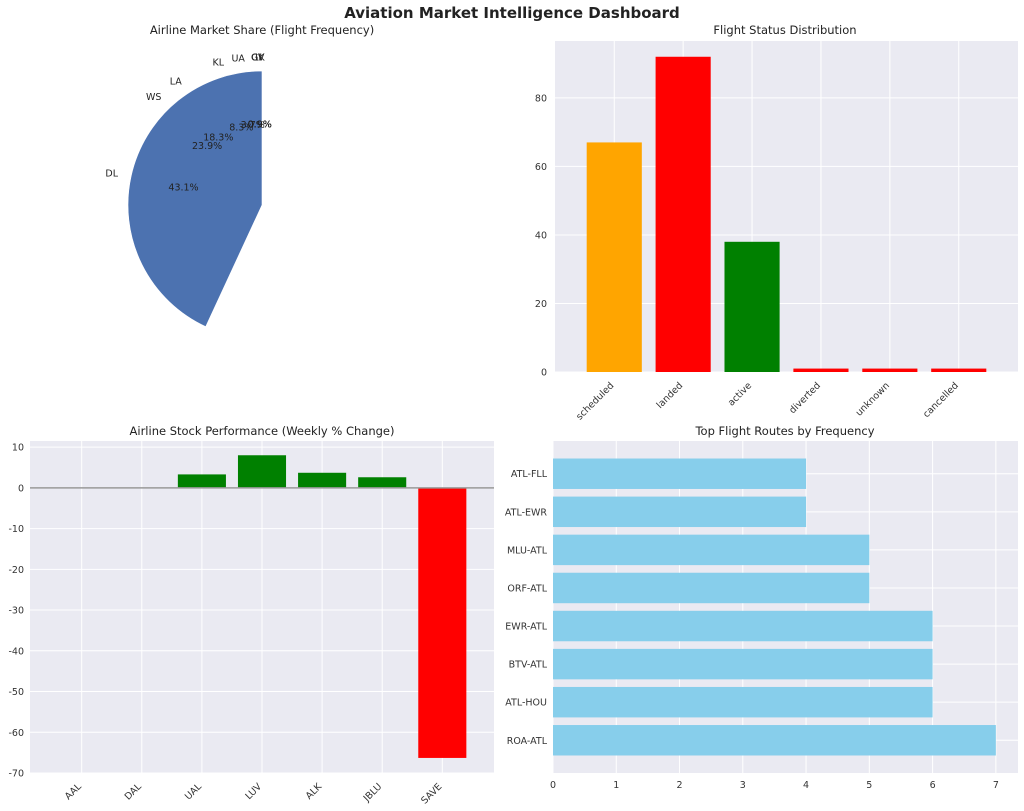  What do you see at coordinates (262, 30) in the screenshot?
I see `market-share-title: Airline Market Share (Flight Frequency)` at bounding box center [262, 30].